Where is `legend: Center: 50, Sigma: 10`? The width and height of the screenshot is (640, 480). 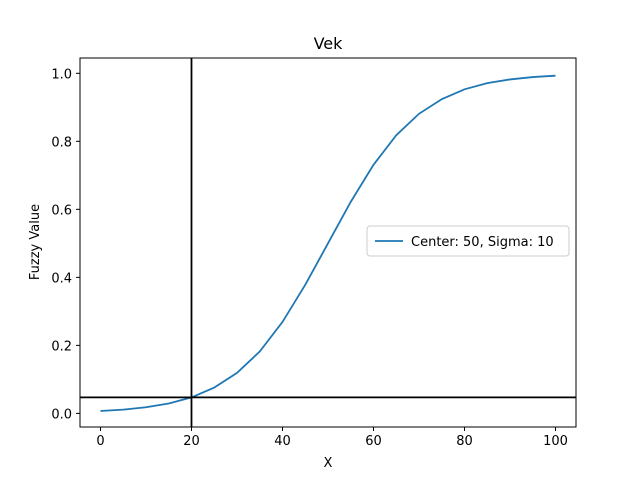 legend: Center: 50, Sigma: 10 is located at coordinates (468, 241).